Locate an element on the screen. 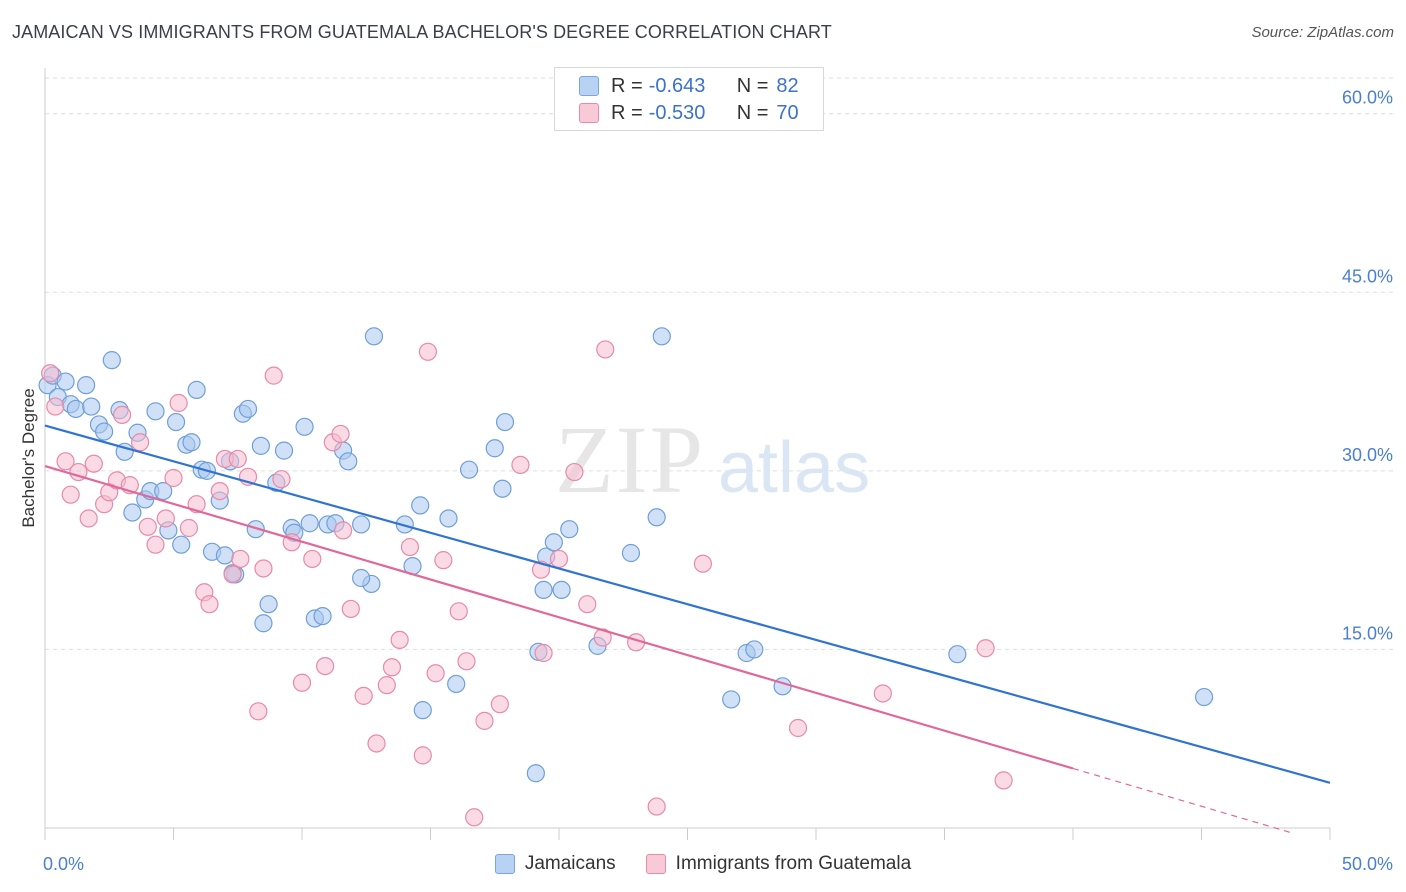 Image resolution: width=1406 pixels, height=892 pixels. legend-swatch-pink is located at coordinates (589, 113).